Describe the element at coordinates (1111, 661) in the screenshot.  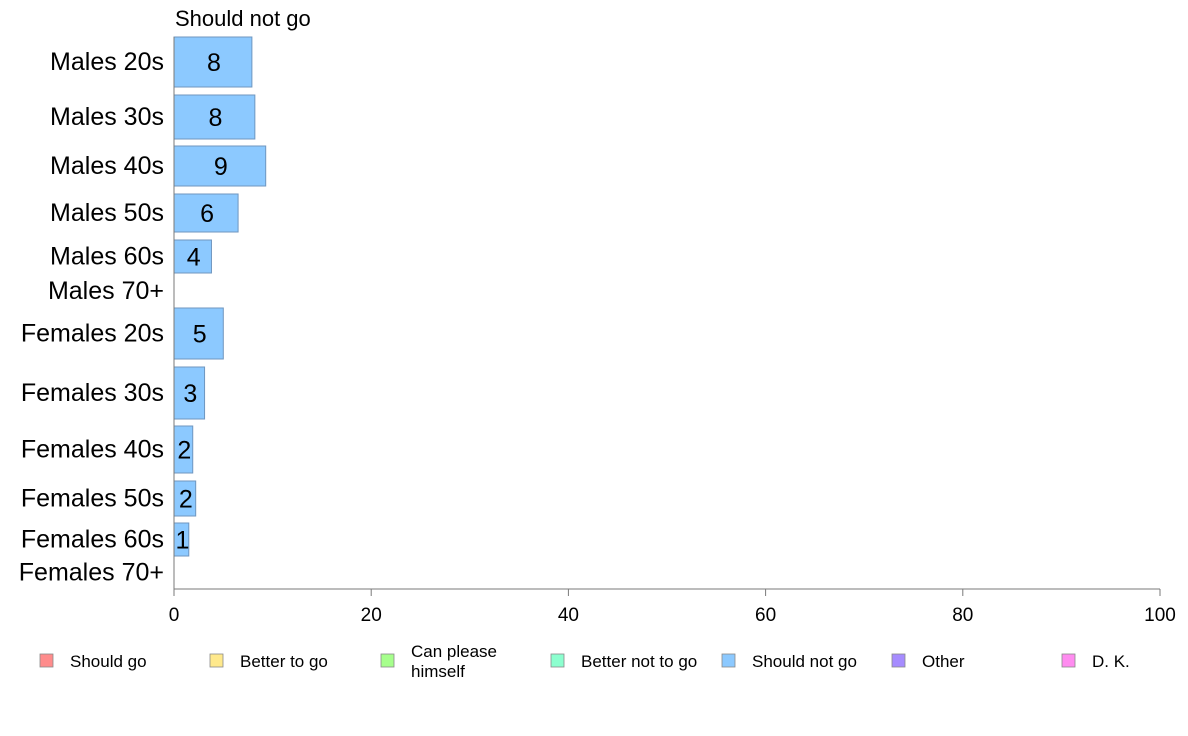
I see `legend-label: D. K.` at that location.